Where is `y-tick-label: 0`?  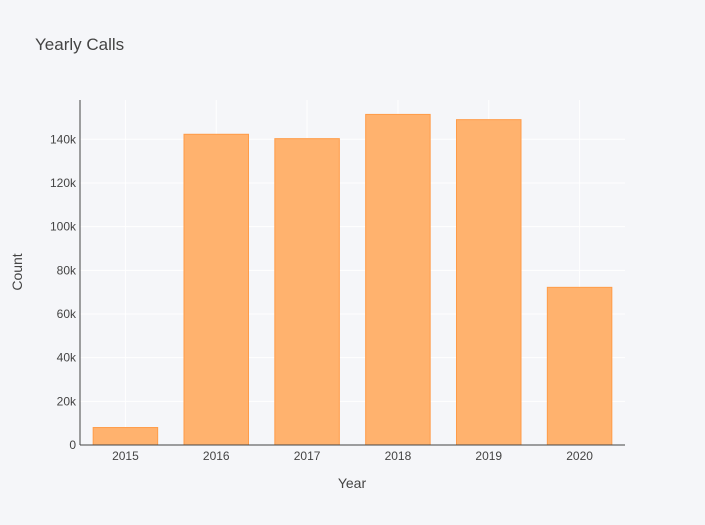 y-tick-label: 0 is located at coordinates (72, 445).